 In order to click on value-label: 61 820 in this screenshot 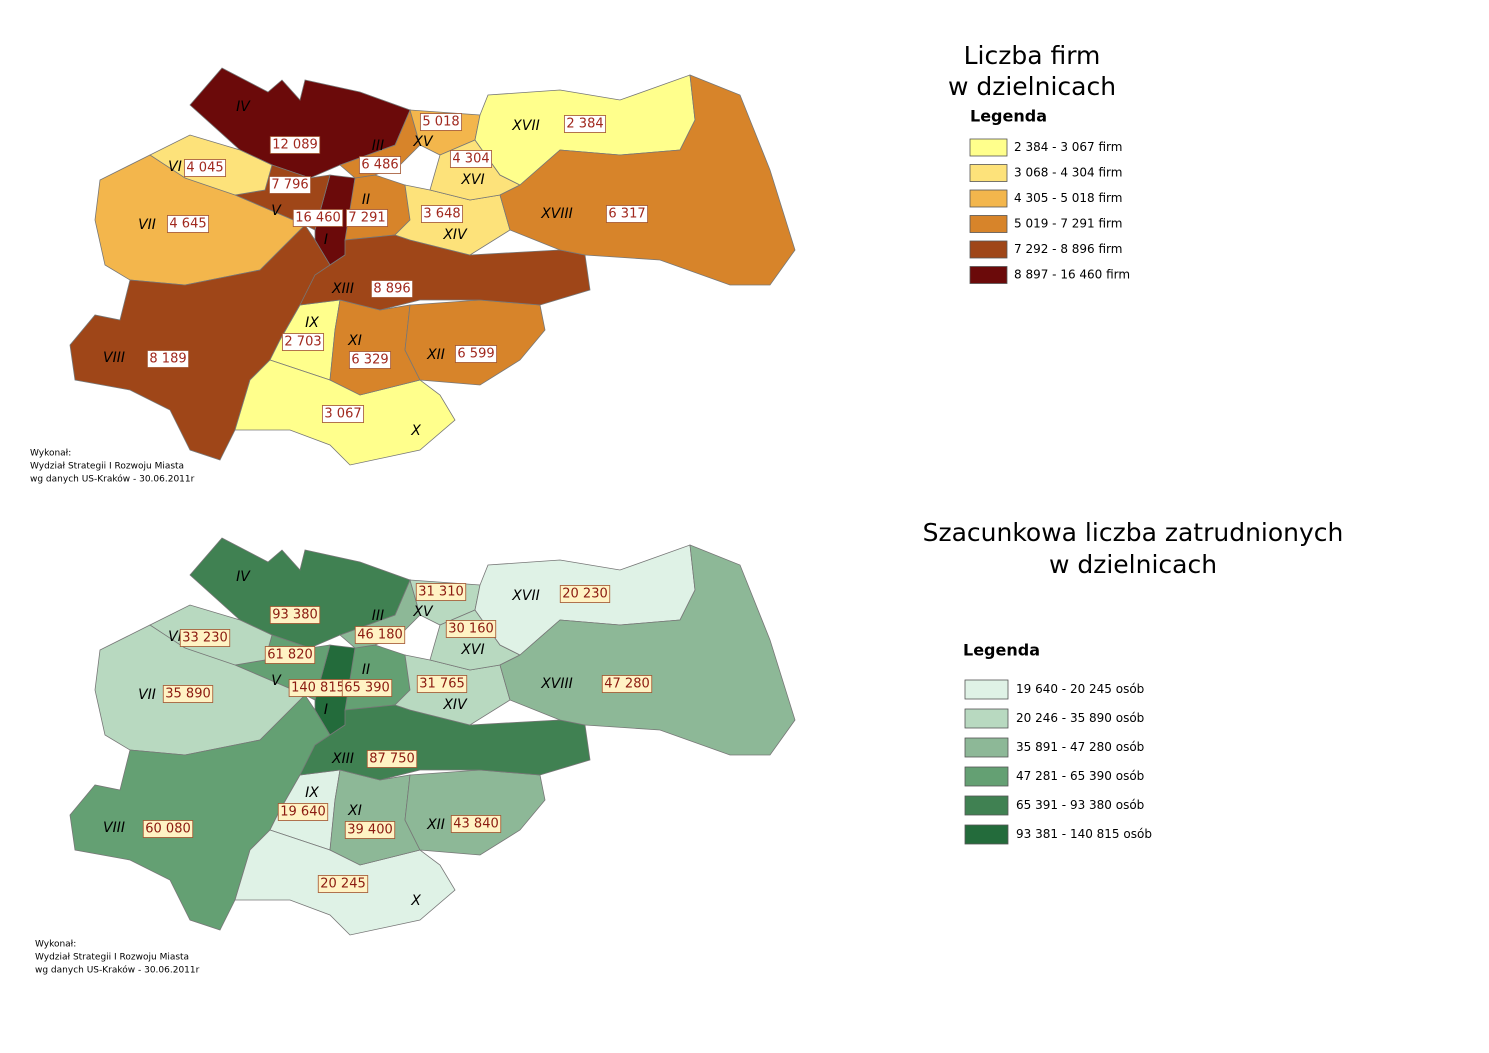, I will do `click(290, 655)`.